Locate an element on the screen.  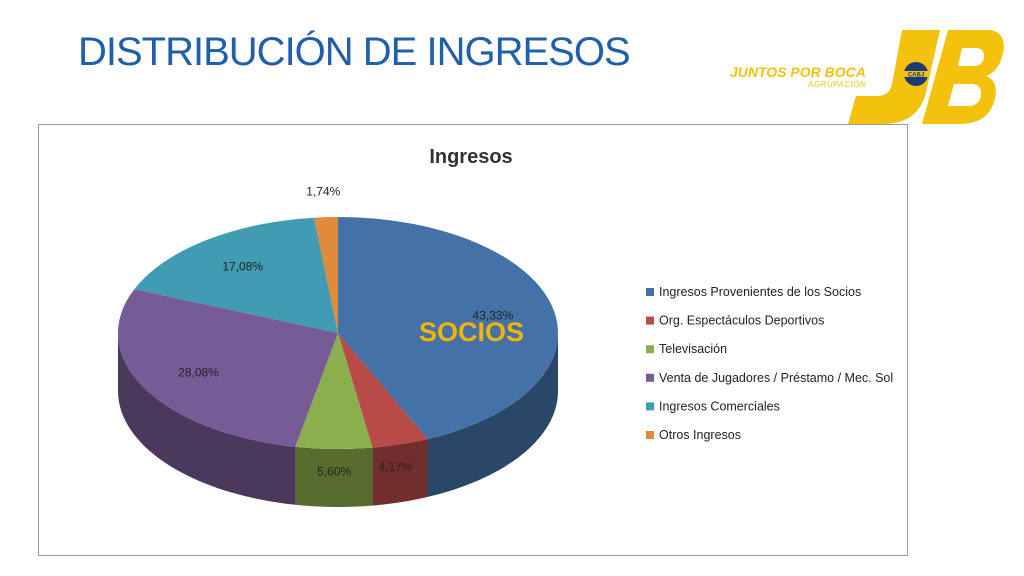
juntos-por-boca-logo: JUNTOS POR BOCA AGRUPACIÓN CABJ is located at coordinates (866, 77).